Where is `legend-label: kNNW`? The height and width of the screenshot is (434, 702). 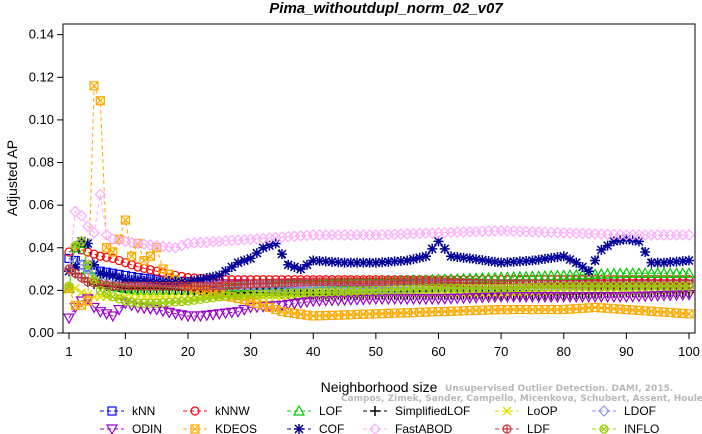
legend-label: kNNW is located at coordinates (232, 411).